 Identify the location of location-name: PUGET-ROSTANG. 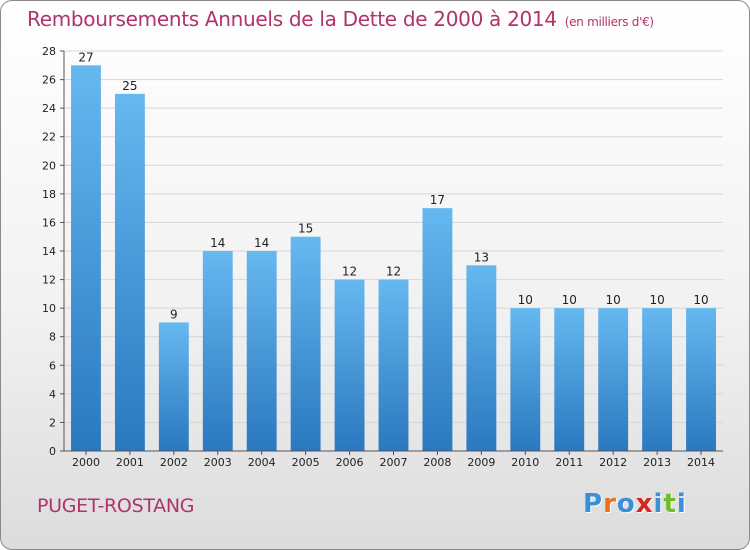
(116, 506).